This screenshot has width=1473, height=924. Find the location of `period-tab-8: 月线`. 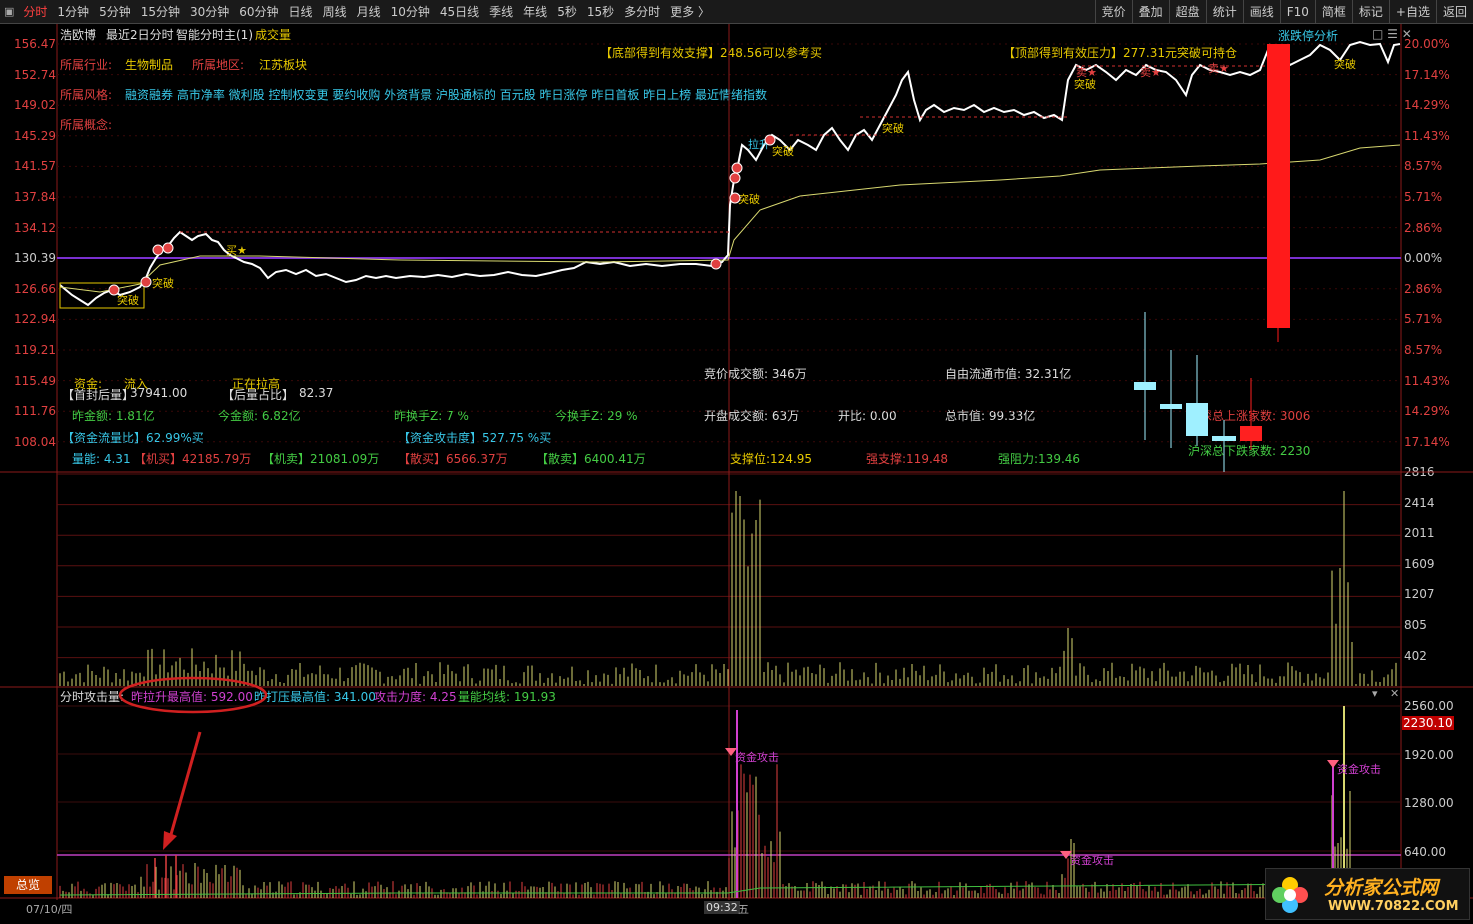

period-tab-8: 月线 is located at coordinates (368, 11).